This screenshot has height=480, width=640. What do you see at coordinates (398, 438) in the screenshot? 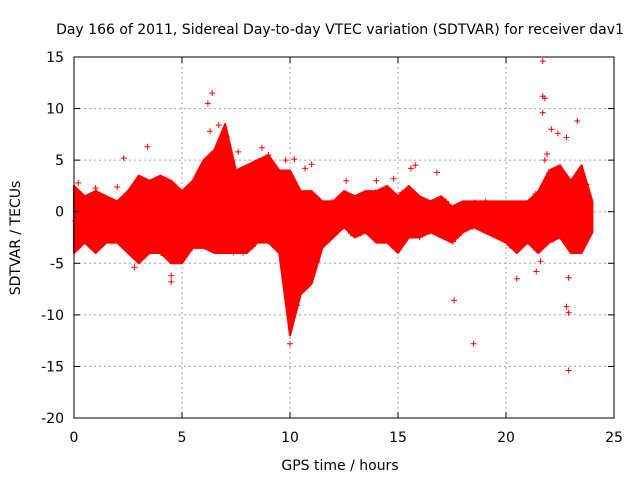
I see `x-tick-label: 15` at bounding box center [398, 438].